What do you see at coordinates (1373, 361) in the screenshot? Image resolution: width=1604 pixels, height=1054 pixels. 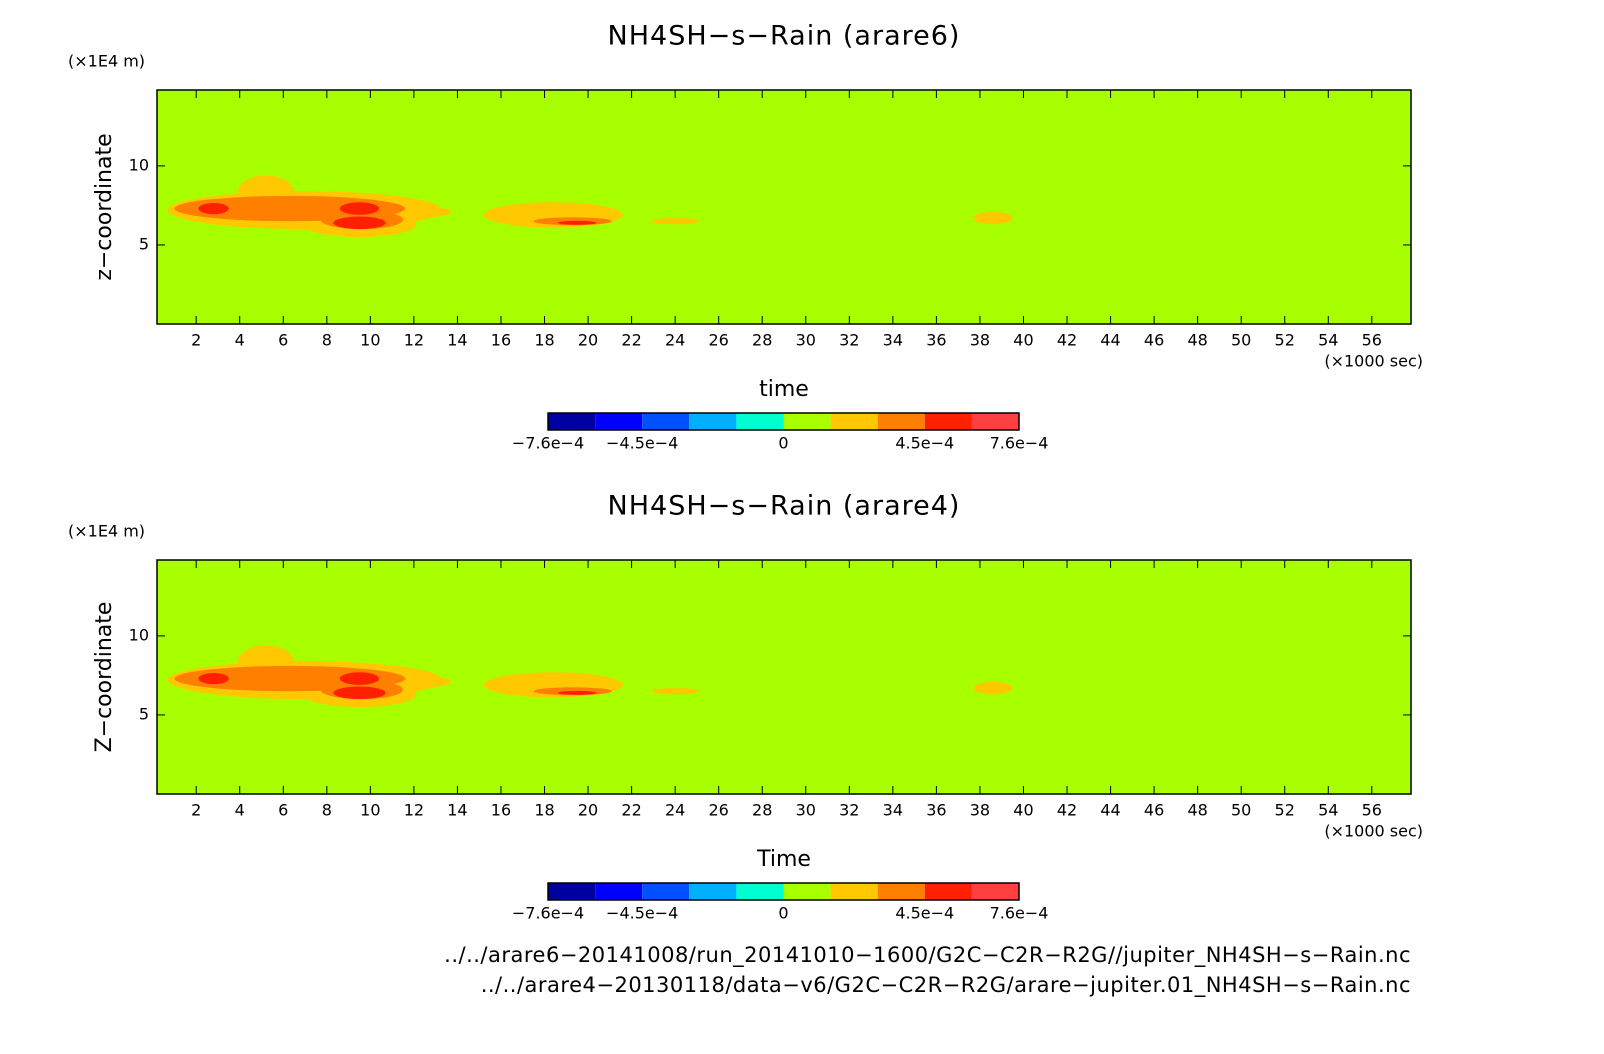 I see `x-unit: (×1000 sec)` at bounding box center [1373, 361].